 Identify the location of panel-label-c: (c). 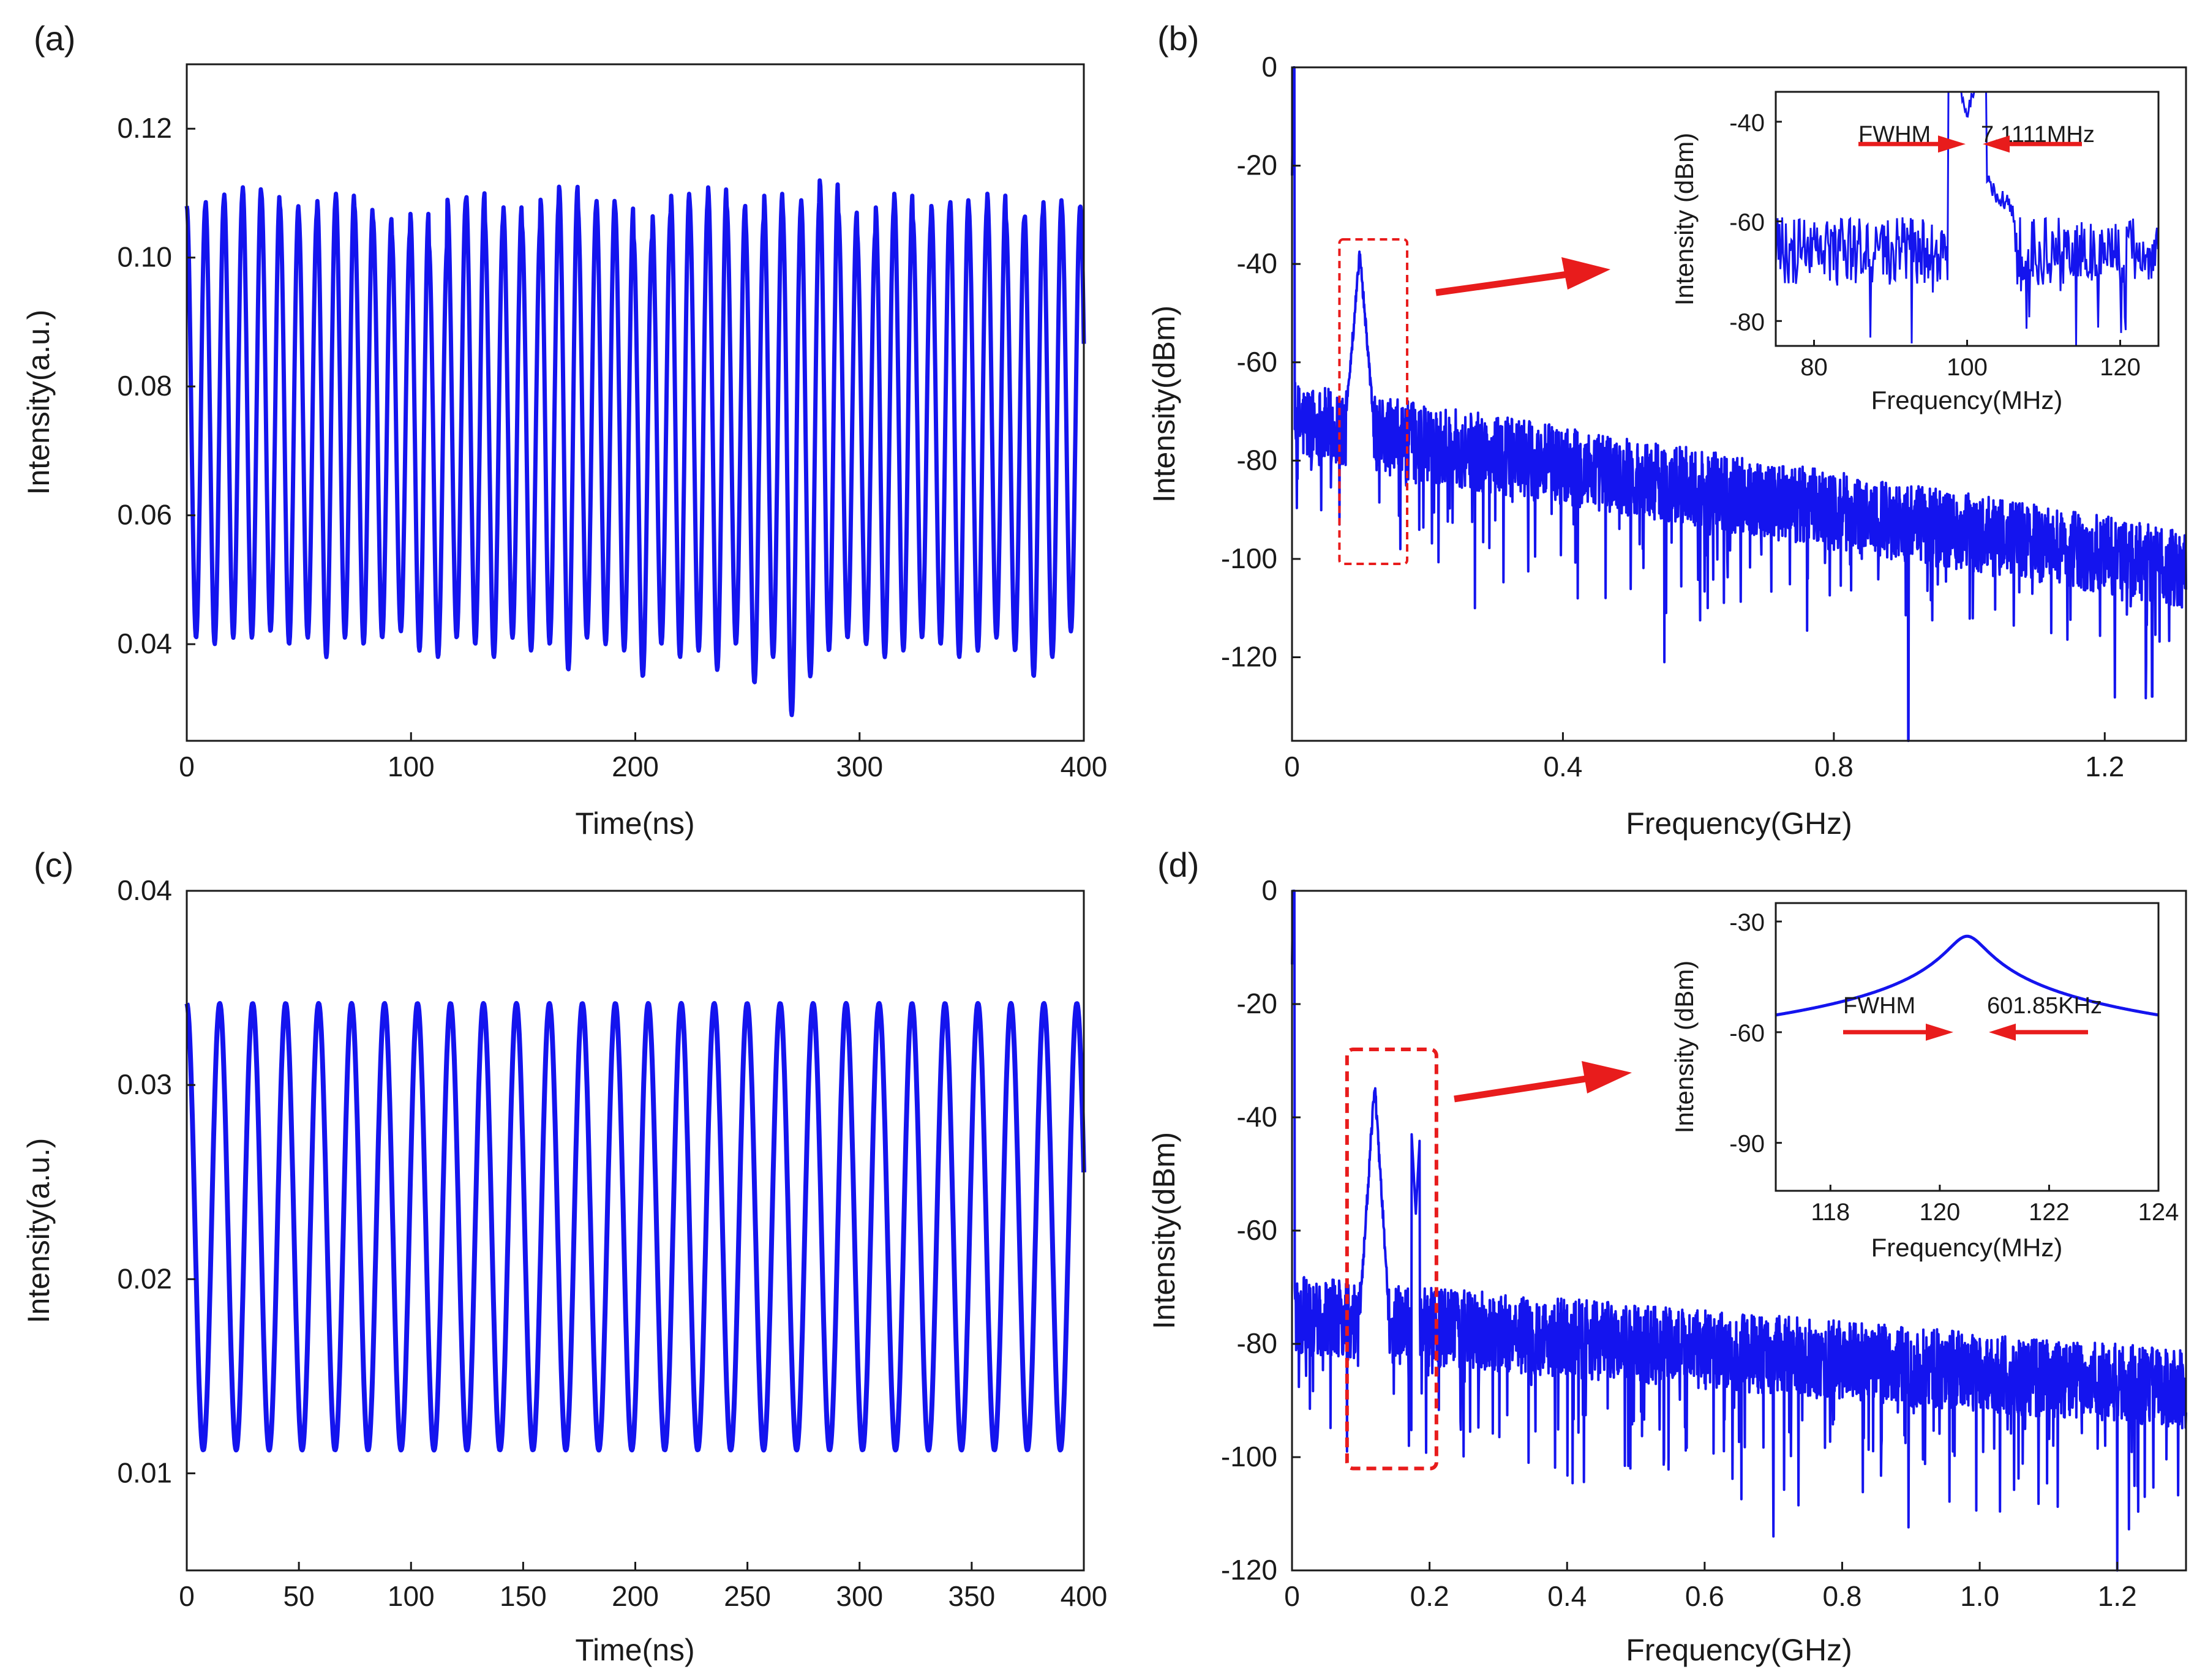
(53, 865).